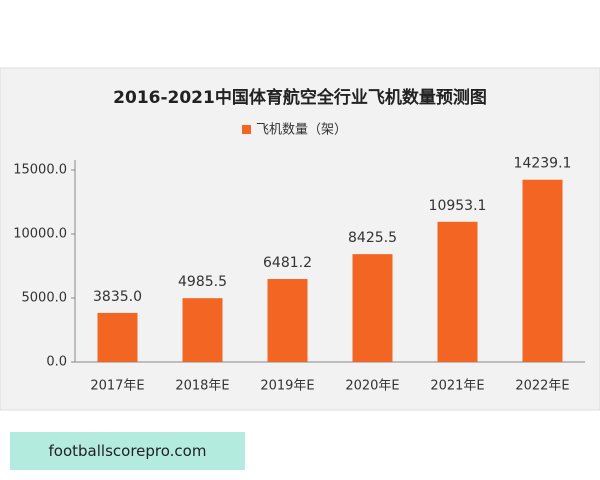  What do you see at coordinates (202, 386) in the screenshot?
I see `x-tick-label: 2018年E` at bounding box center [202, 386].